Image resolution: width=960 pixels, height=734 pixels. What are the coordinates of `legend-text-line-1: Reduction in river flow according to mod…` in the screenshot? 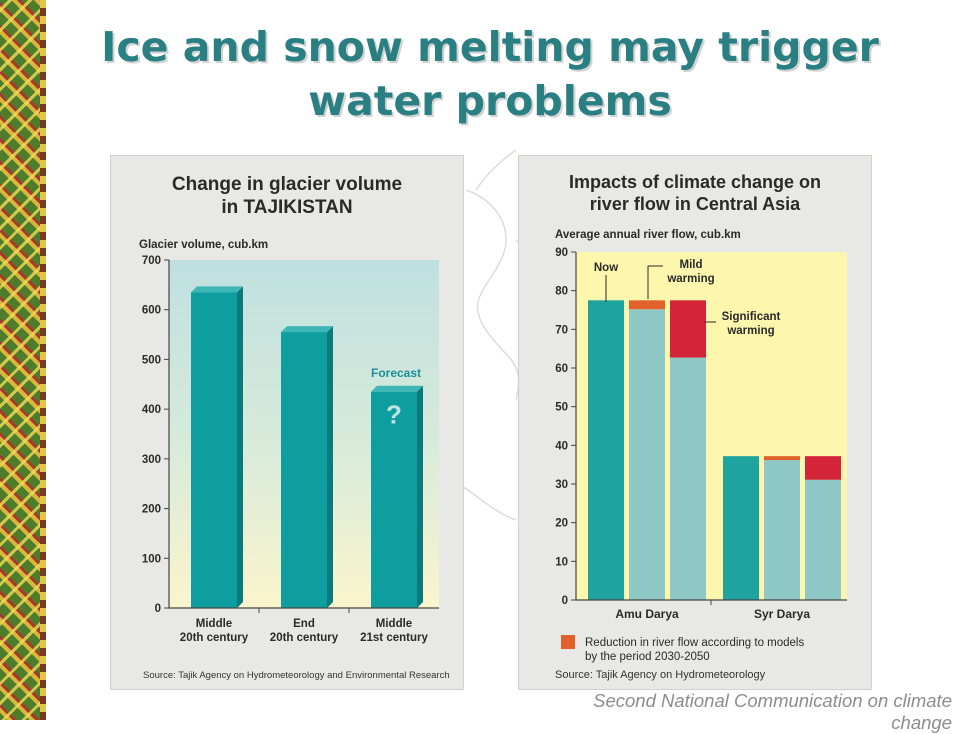 It's located at (694, 643).